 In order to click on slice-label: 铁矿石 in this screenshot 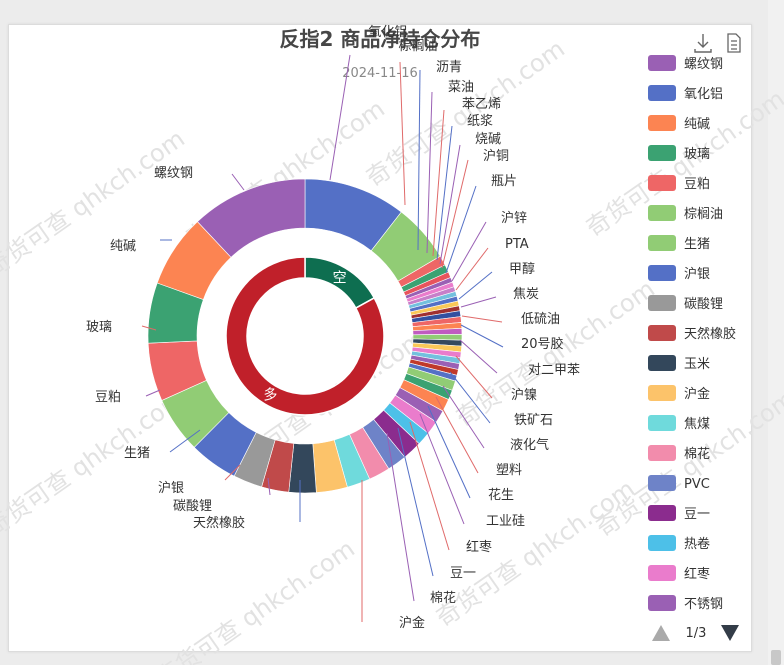, I will do `click(533, 420)`.